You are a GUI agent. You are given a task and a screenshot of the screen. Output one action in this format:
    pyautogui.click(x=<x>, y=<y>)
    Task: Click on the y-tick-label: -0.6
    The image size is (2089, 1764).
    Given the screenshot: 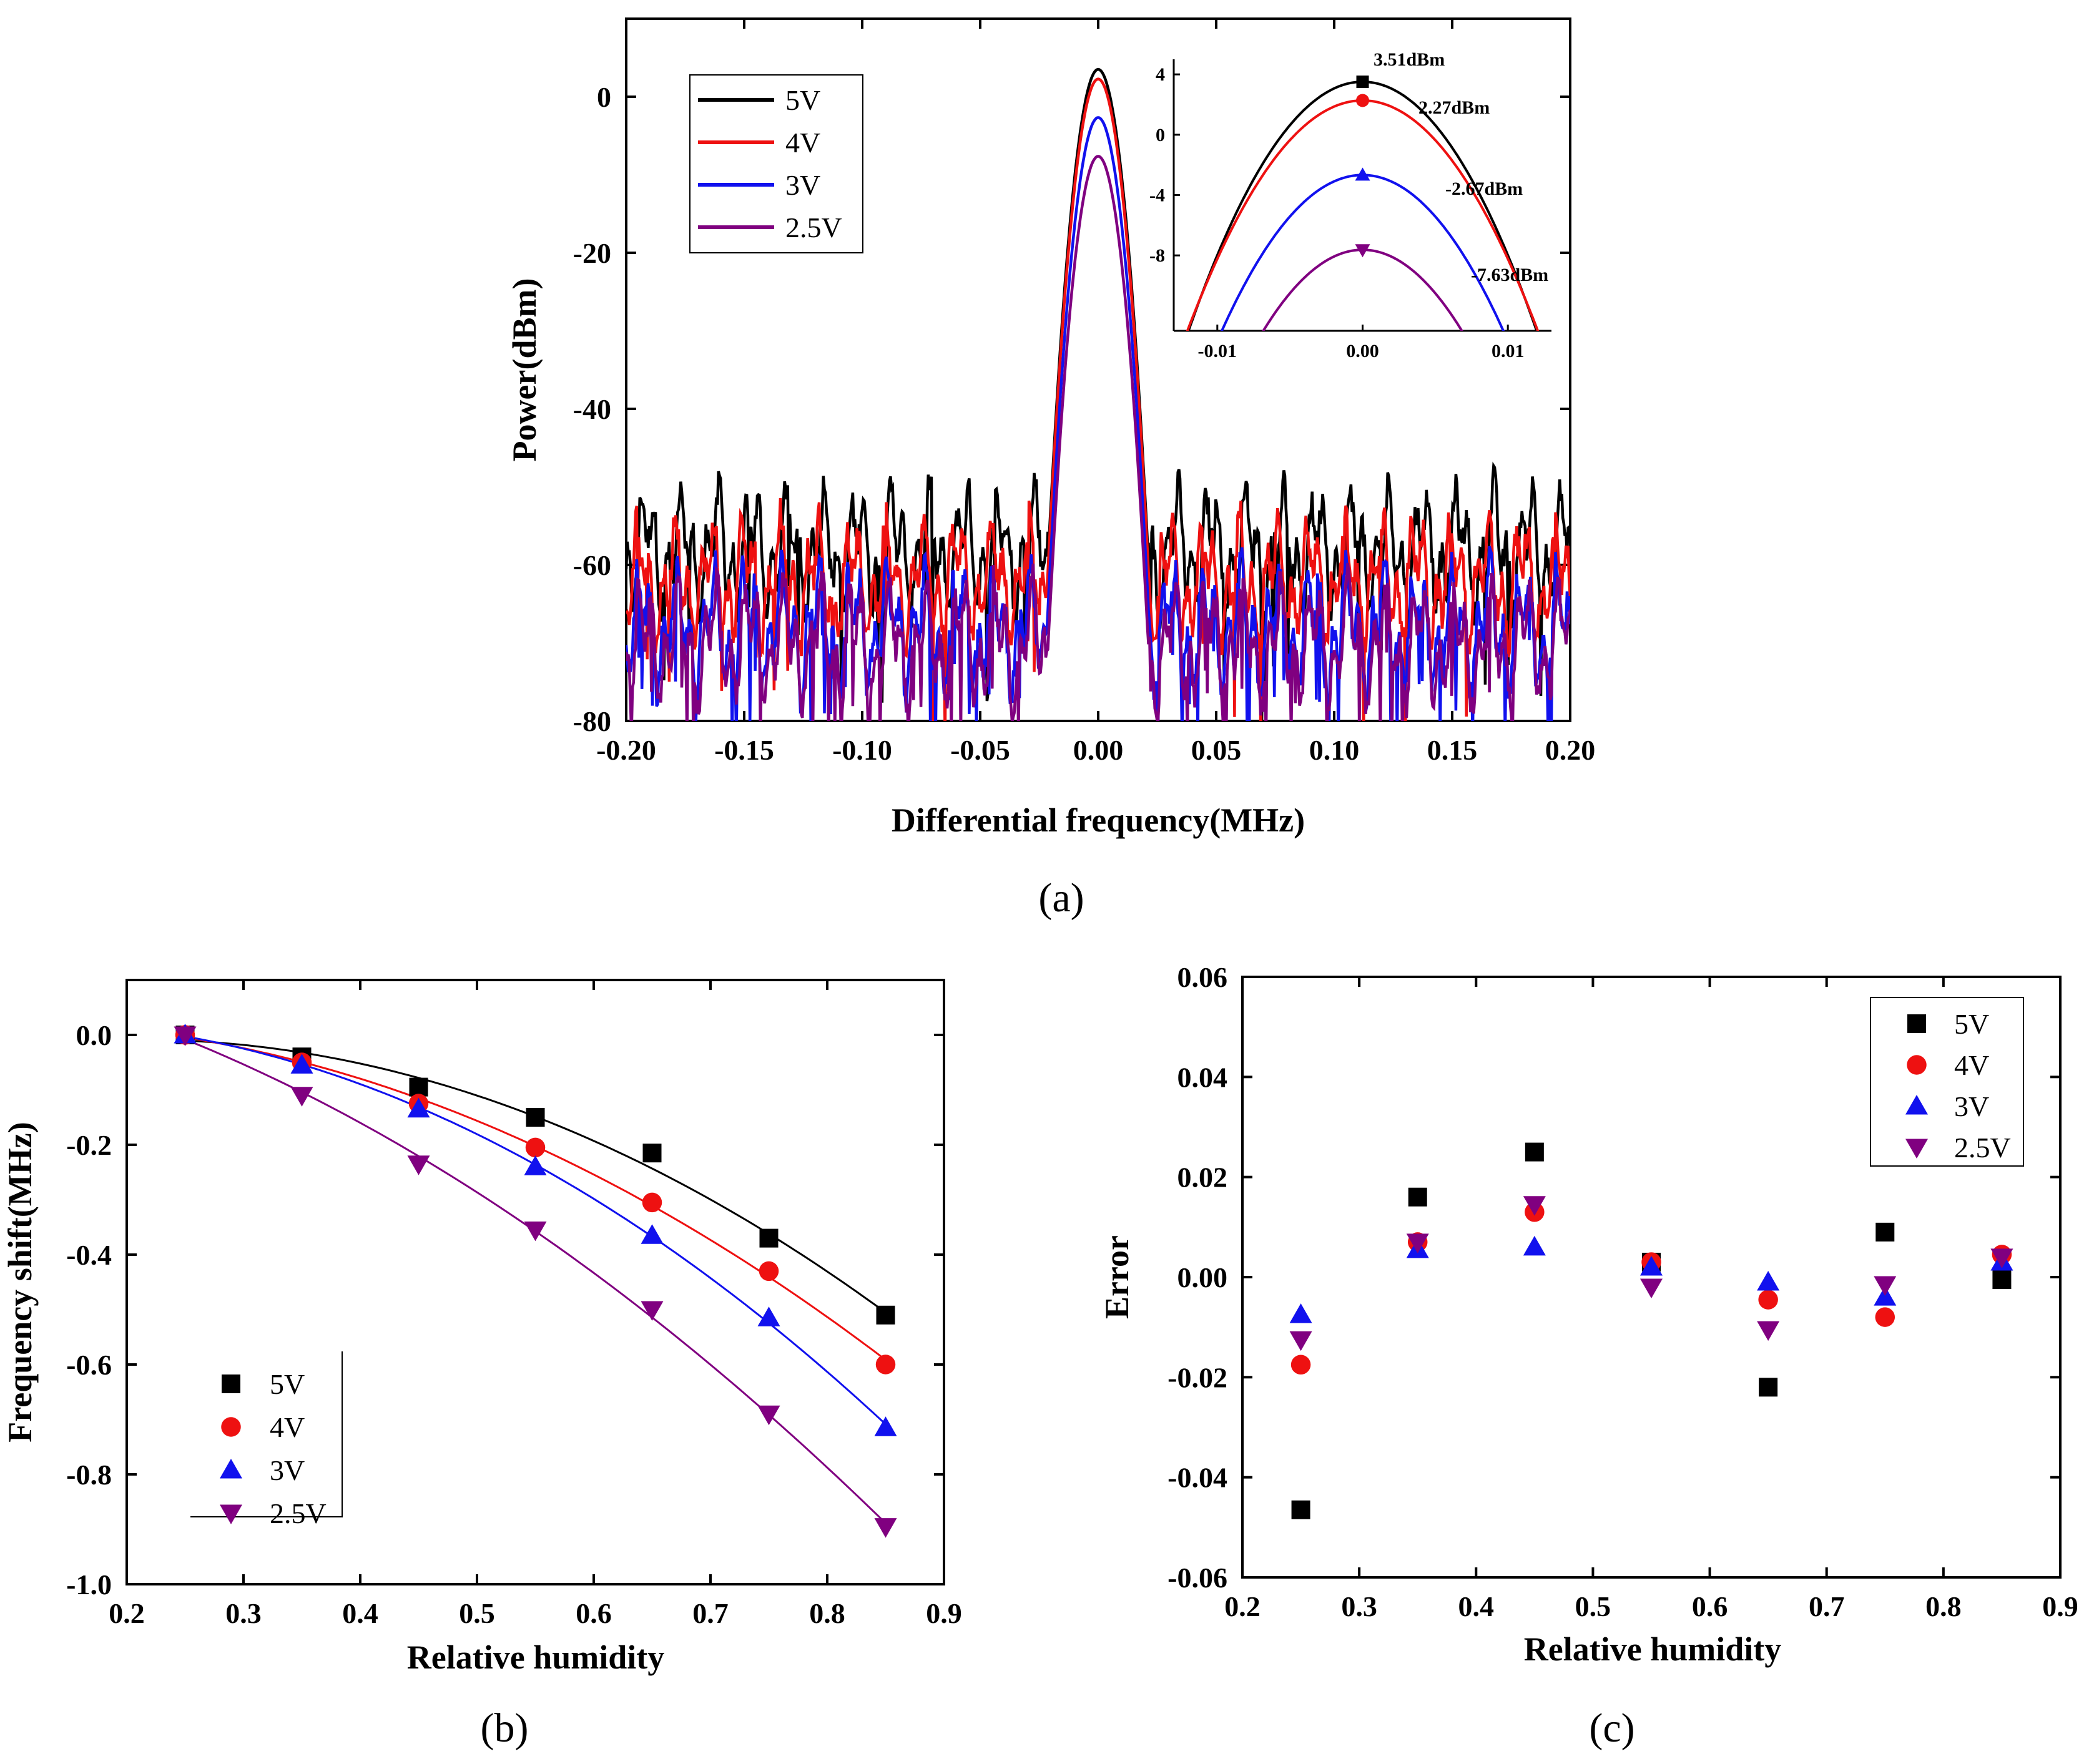 What is the action you would take?
    pyautogui.click(x=89, y=1365)
    